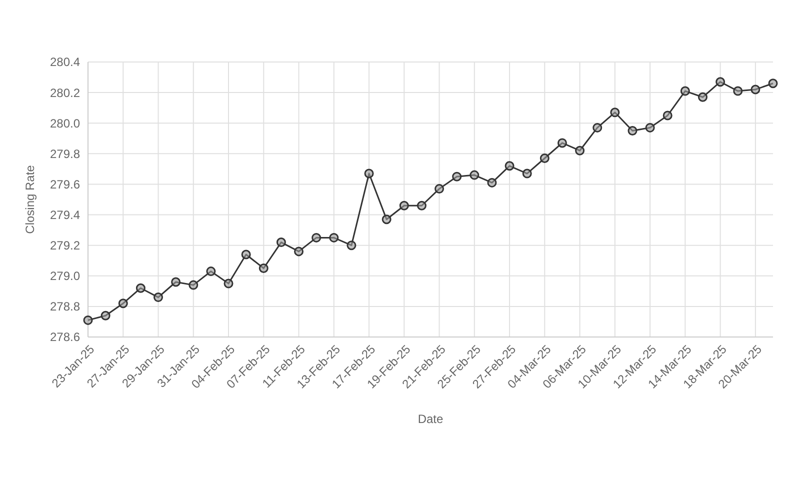 The width and height of the screenshot is (800, 480). I want to click on y-tick-label: 279.6, so click(65, 184).